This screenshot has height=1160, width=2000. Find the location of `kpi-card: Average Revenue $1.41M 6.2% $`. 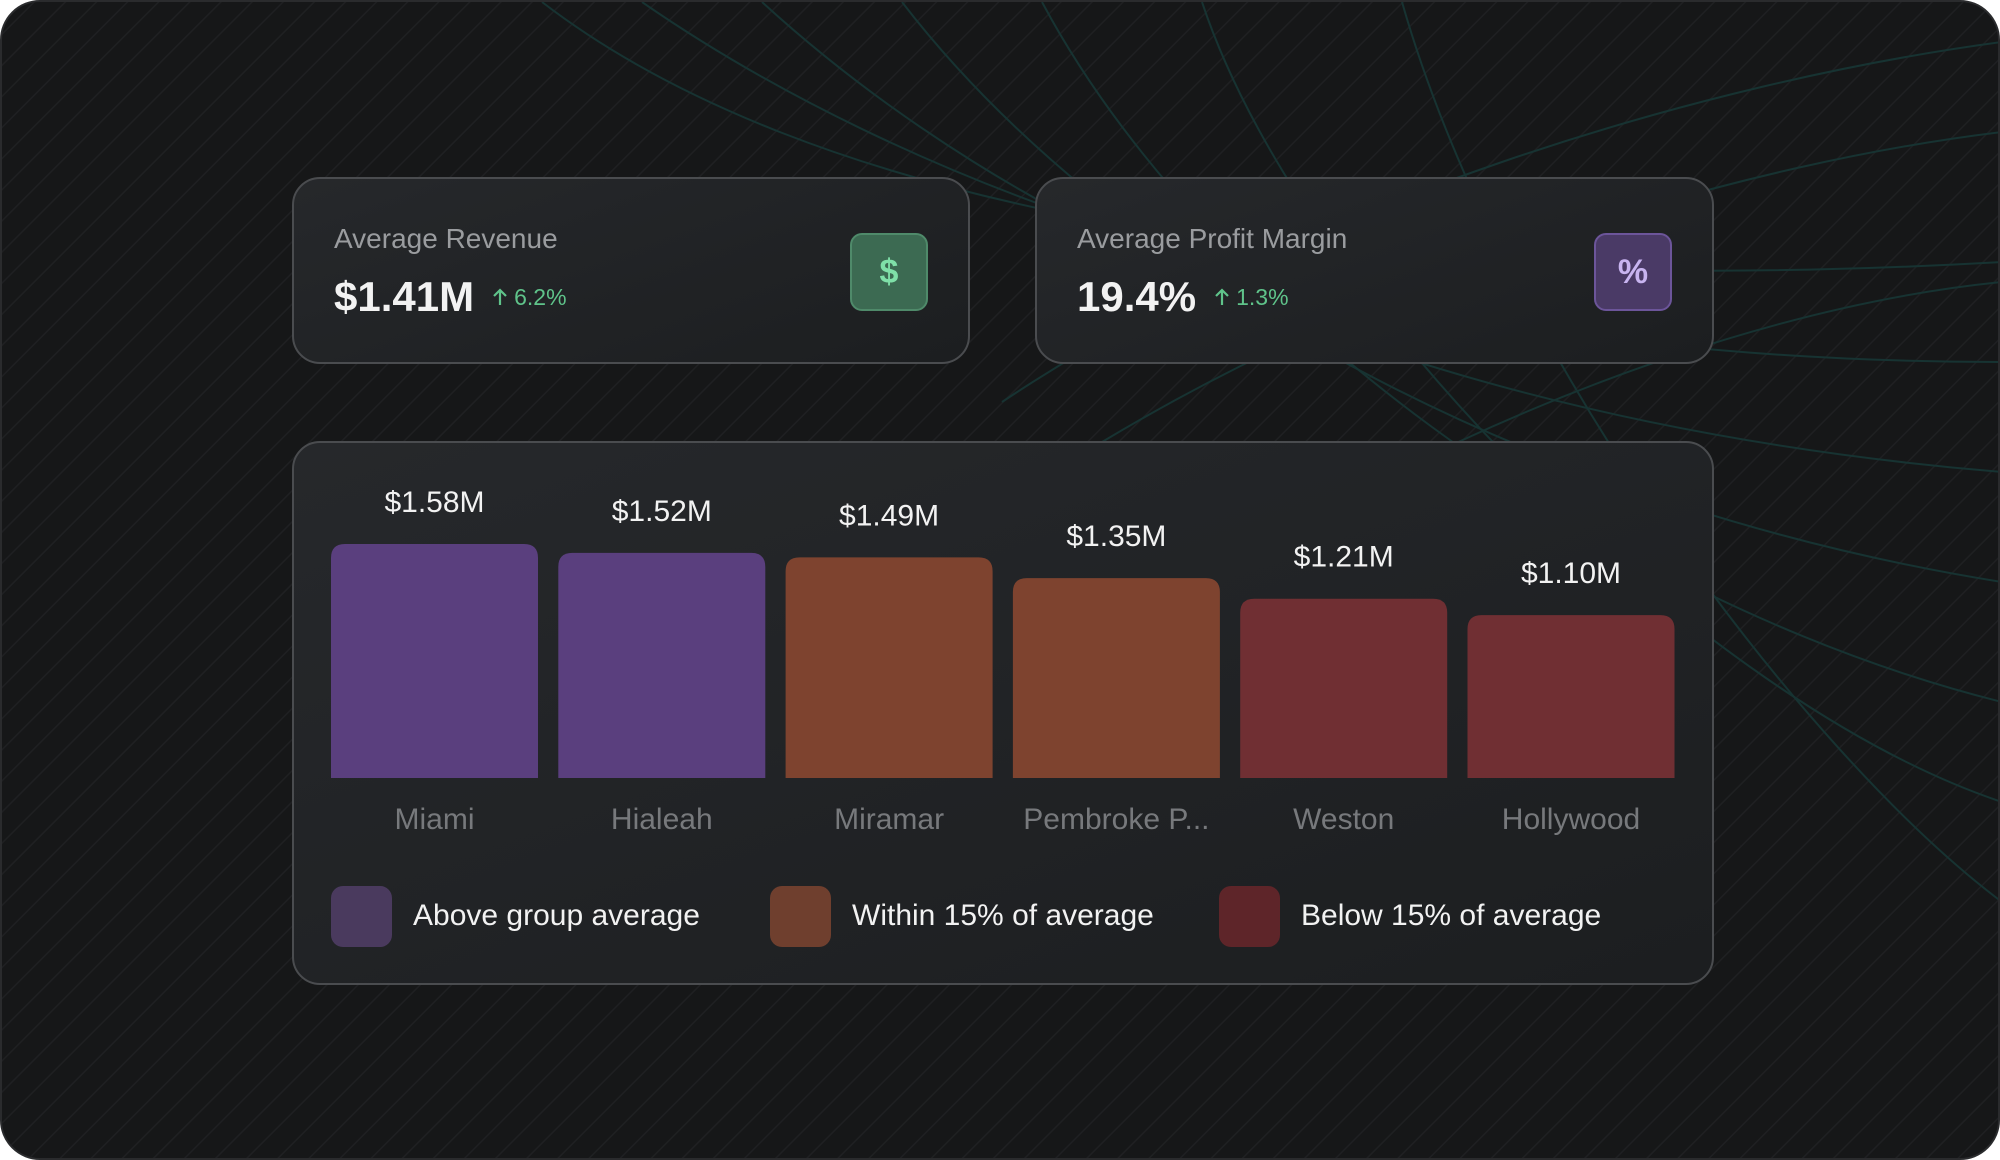

kpi-card: Average Revenue $1.41M 6.2% $ is located at coordinates (631, 270).